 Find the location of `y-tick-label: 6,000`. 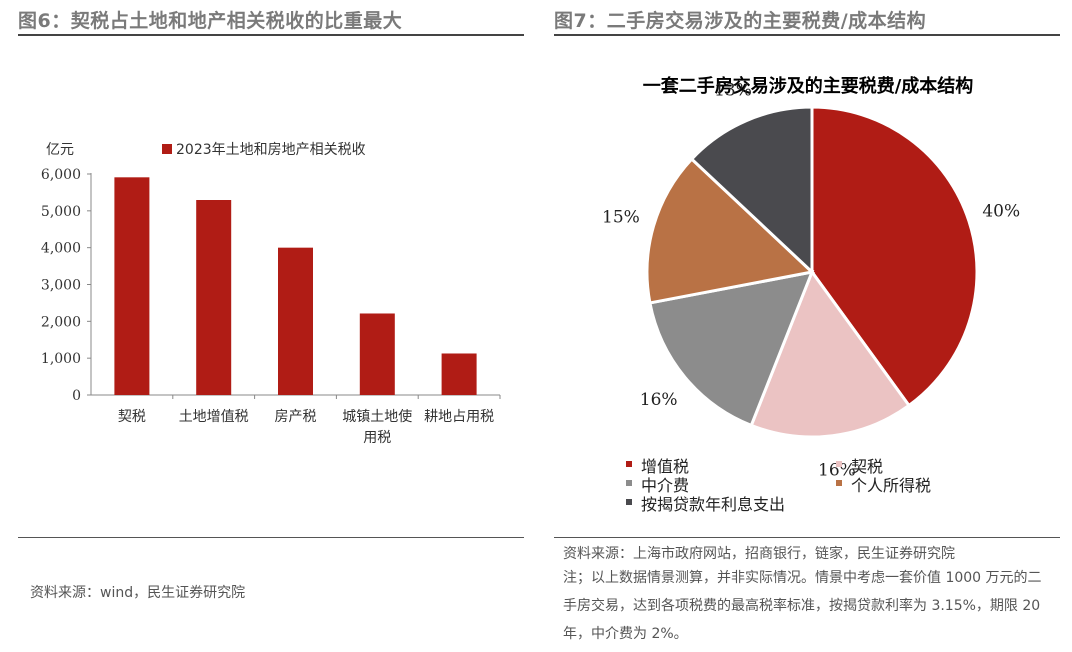

y-tick-label: 6,000 is located at coordinates (61, 175).